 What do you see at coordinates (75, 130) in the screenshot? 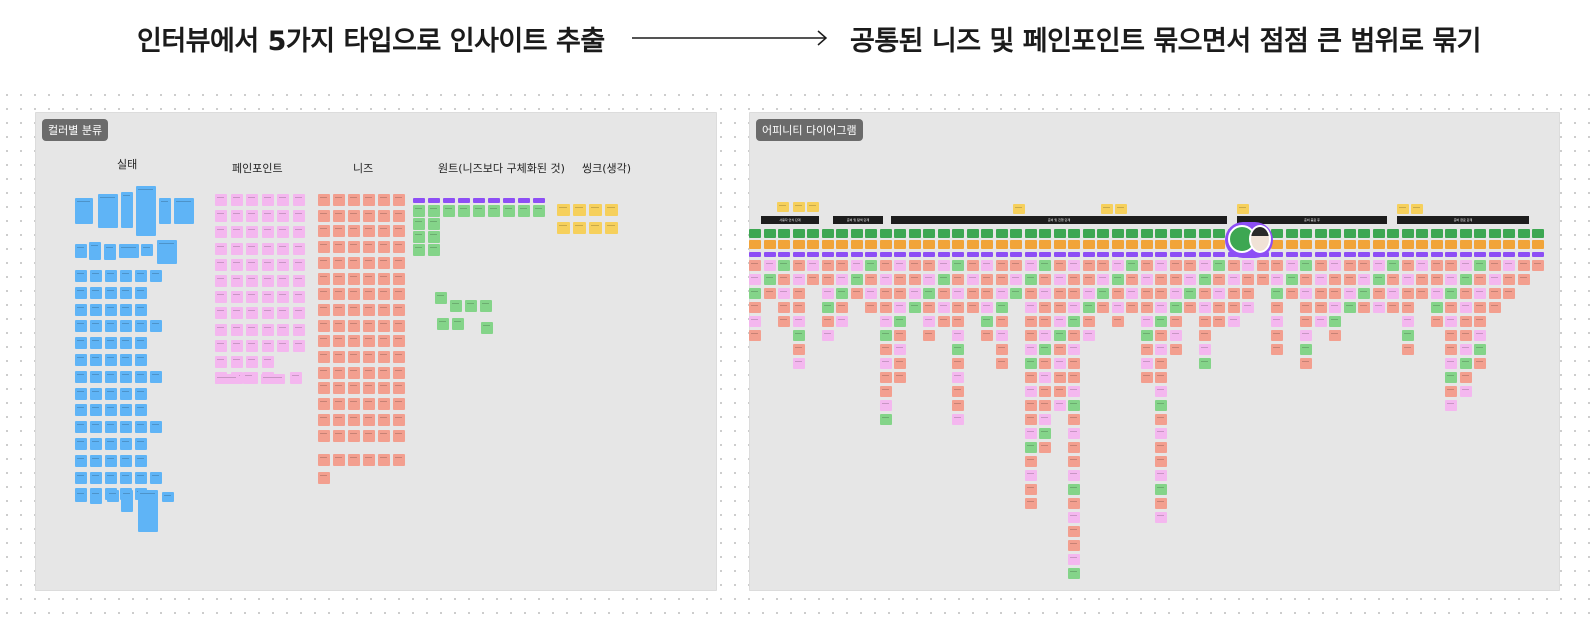
I see `frame-tag-color-classification: 컬러별 분류` at bounding box center [75, 130].